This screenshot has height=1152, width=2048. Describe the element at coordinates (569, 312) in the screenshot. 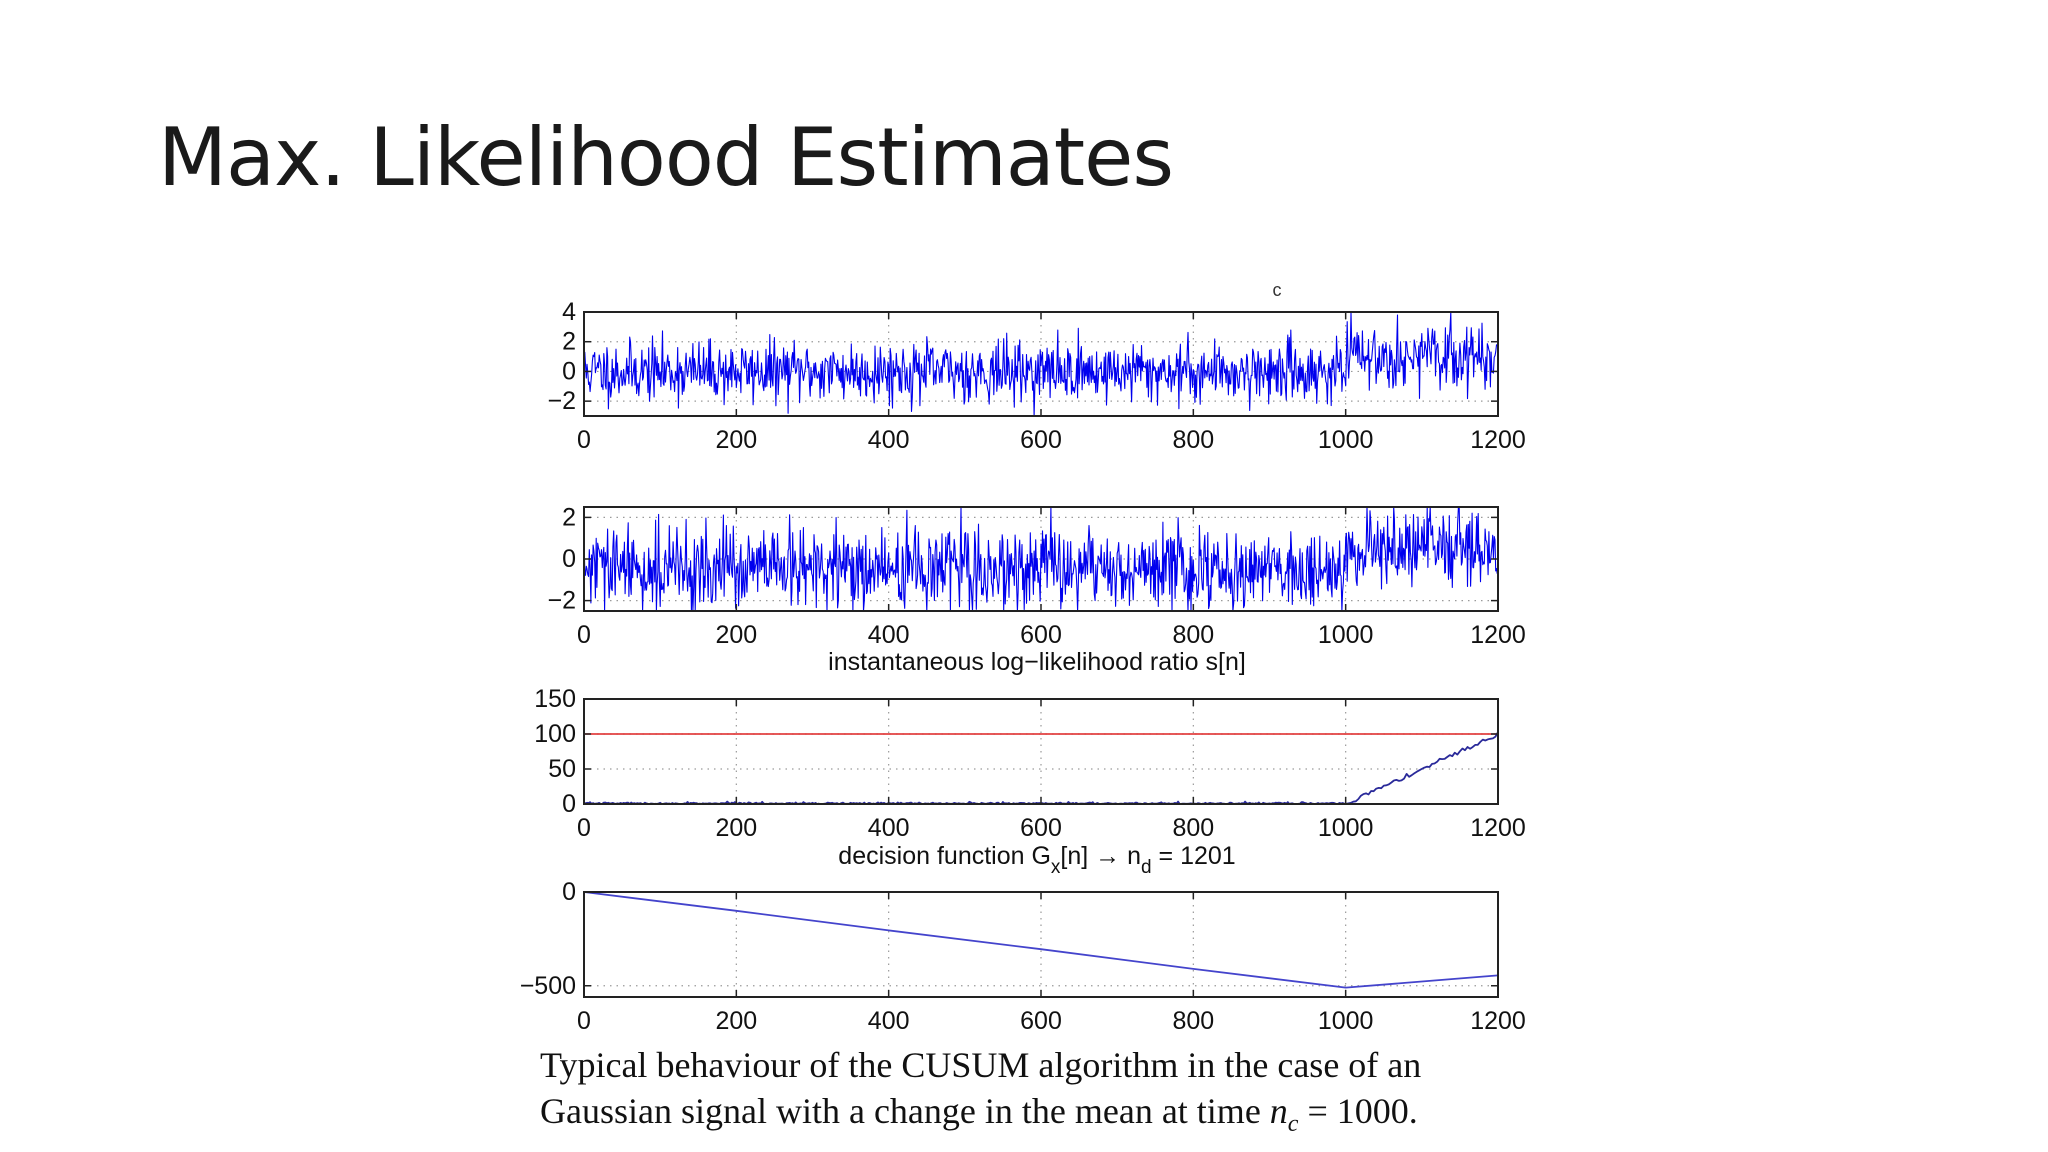

I see `y-tick-label: 4` at that location.